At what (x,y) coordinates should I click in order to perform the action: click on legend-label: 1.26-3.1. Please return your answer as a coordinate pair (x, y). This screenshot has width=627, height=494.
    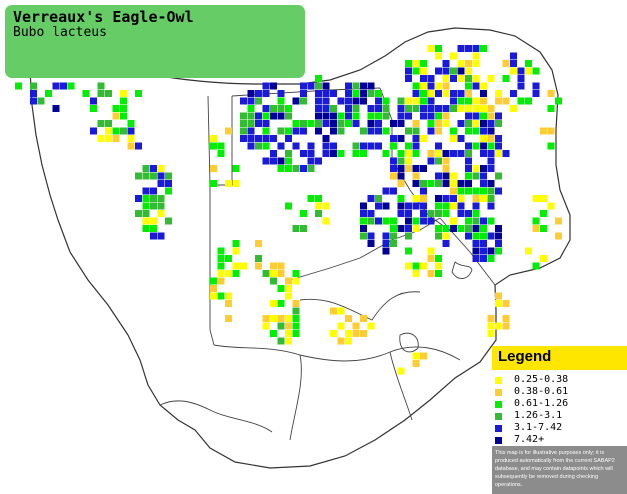
    Looking at the image, I should click on (538, 415).